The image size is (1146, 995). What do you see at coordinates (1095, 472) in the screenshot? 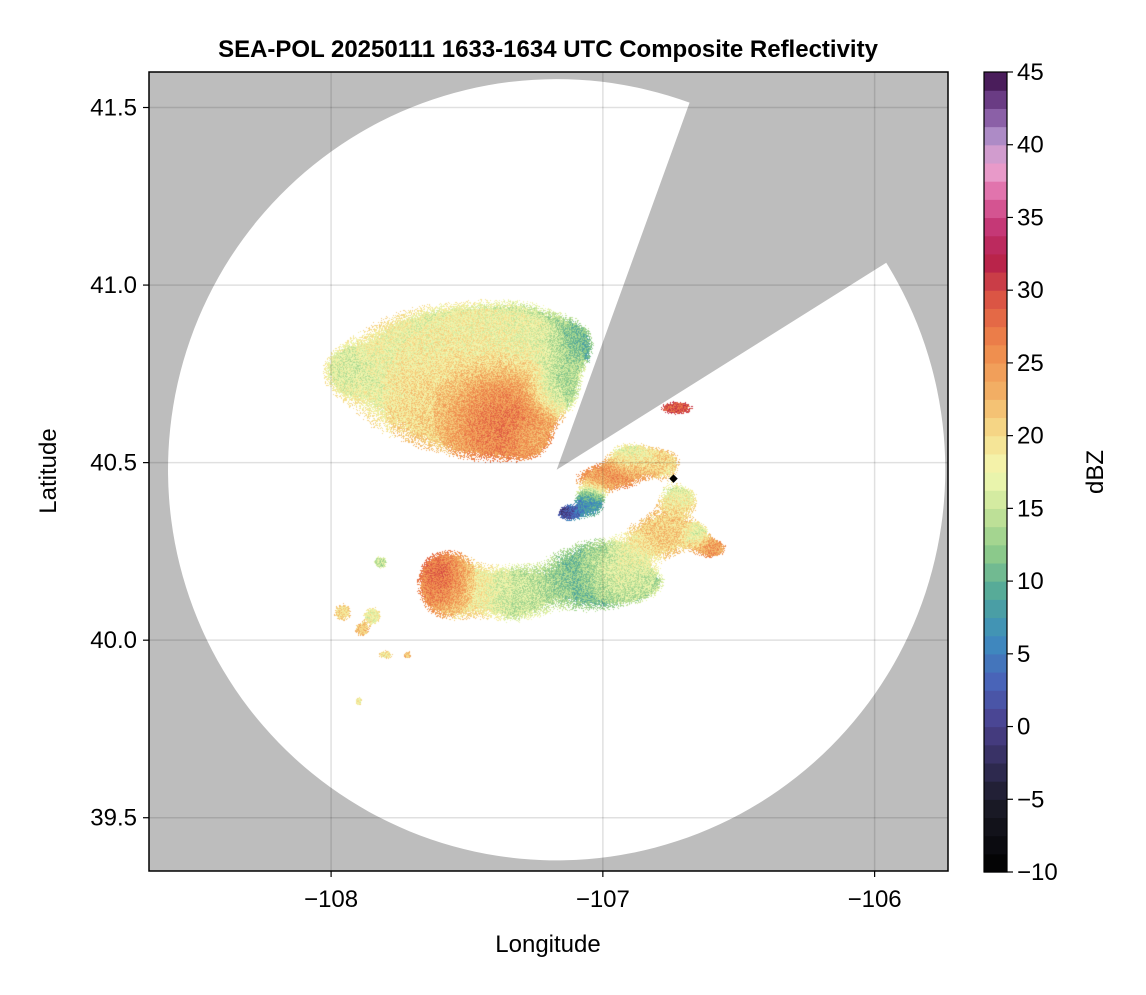
I see `colorbar-label: dBZ` at bounding box center [1095, 472].